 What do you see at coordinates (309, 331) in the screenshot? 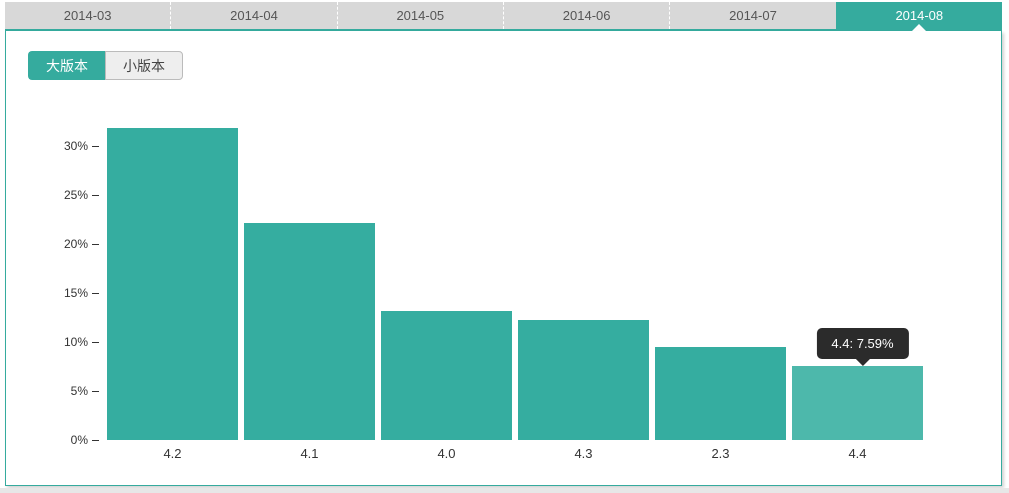
I see `bar-4.1` at bounding box center [309, 331].